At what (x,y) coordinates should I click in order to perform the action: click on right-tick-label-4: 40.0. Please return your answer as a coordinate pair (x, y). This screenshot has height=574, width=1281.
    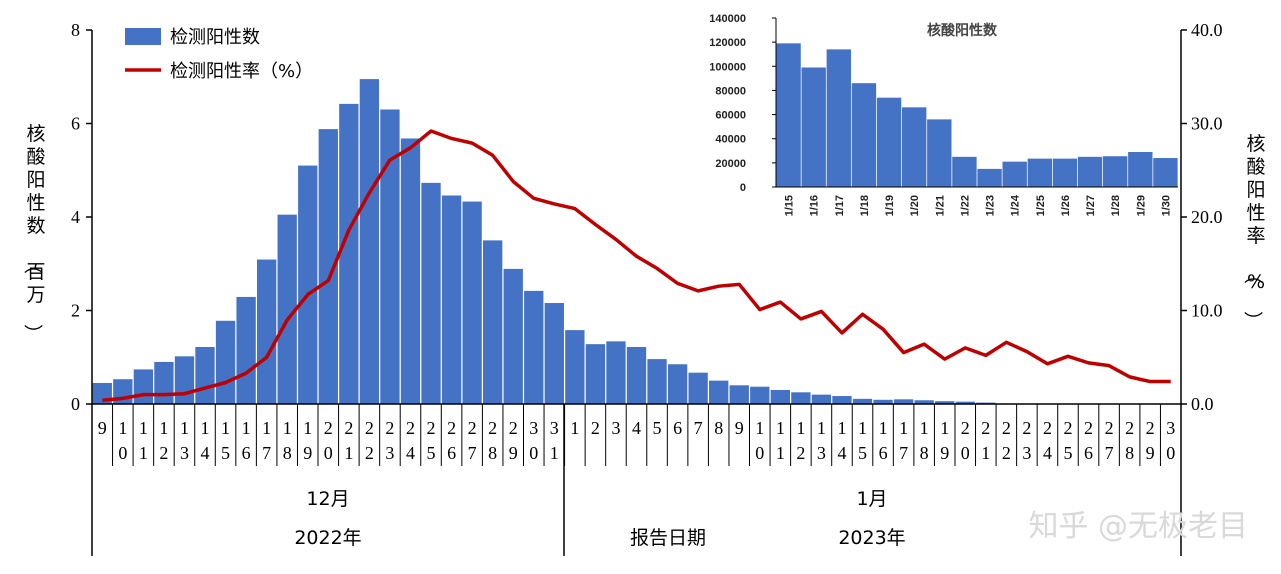
    Looking at the image, I should click on (1207, 30).